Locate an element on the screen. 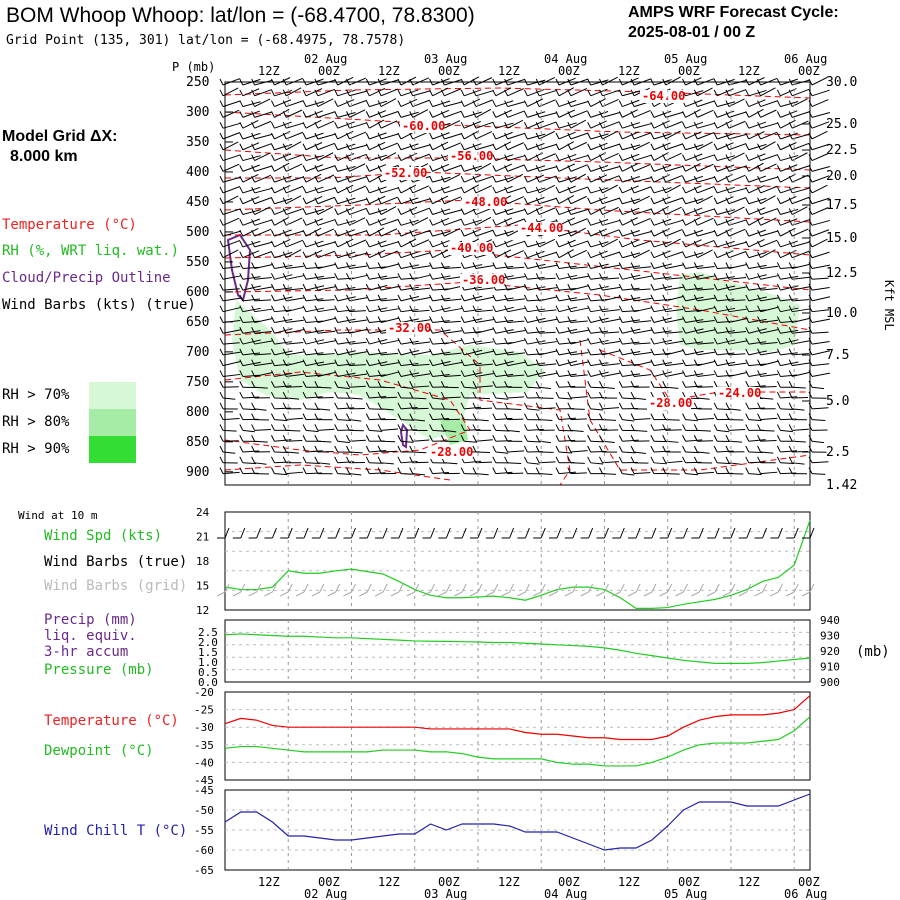 The width and height of the screenshot is (900, 900). wind10-barb-grid-shaft is located at coordinates (363, 594).